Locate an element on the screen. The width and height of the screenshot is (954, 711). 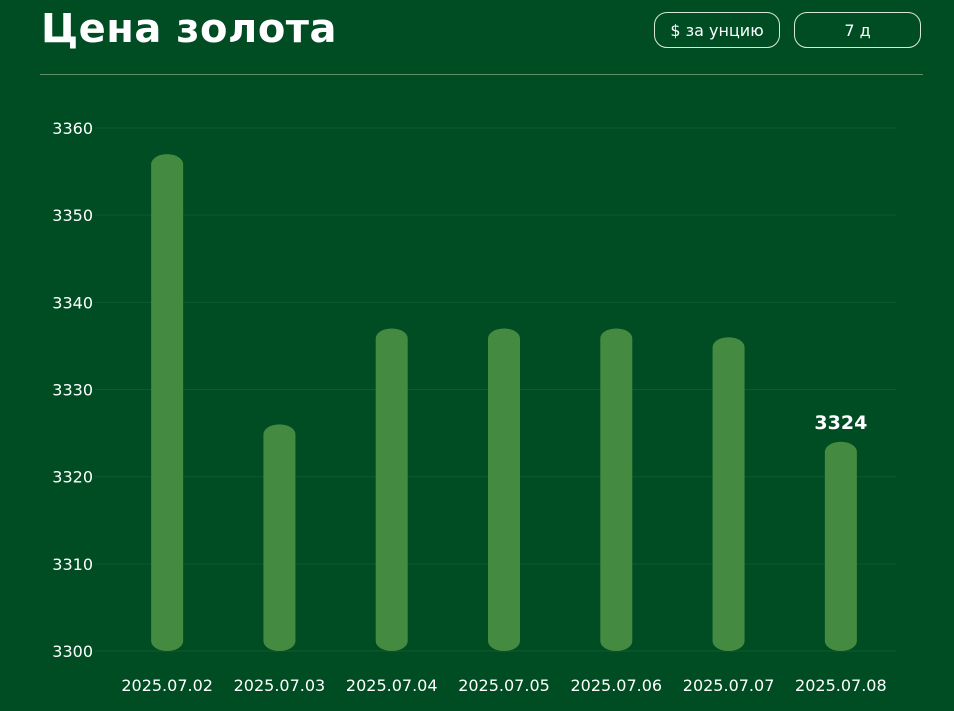
x-tick-label: 2025.07.04 is located at coordinates (392, 685).